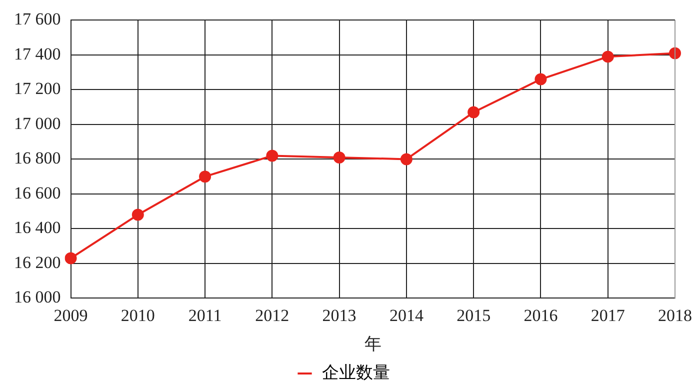 Image resolution: width=700 pixels, height=392 pixels. Describe the element at coordinates (473, 315) in the screenshot. I see `x-tick-label: 2015` at that location.